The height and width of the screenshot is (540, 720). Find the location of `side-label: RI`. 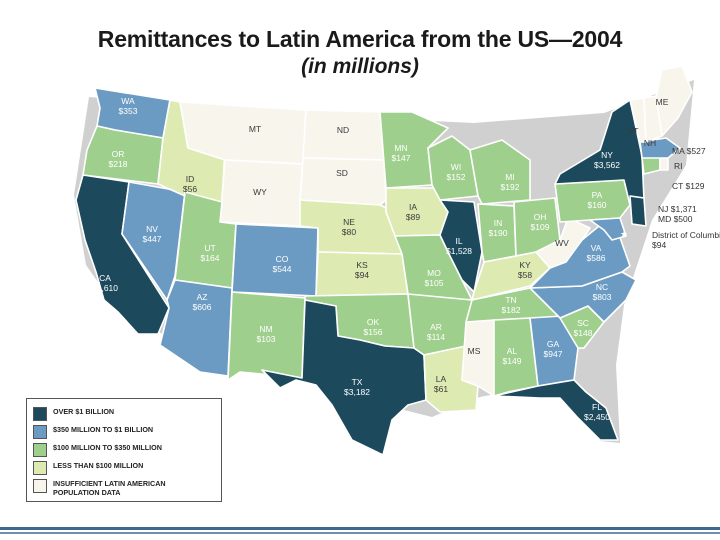

side-label: RI is located at coordinates (678, 166).